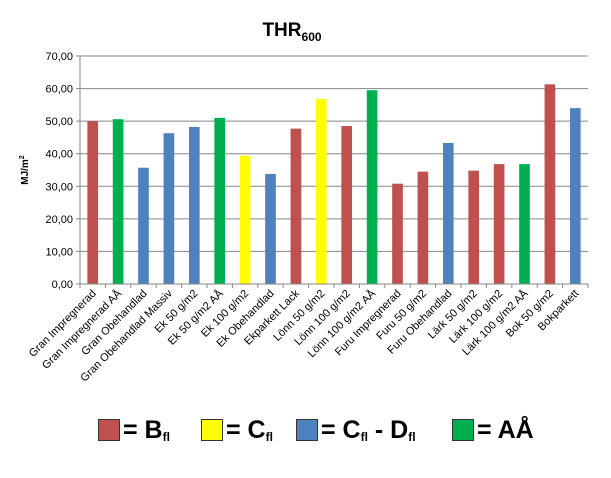  I want to click on legend-item-cfl: = Cfl, so click(237, 430).